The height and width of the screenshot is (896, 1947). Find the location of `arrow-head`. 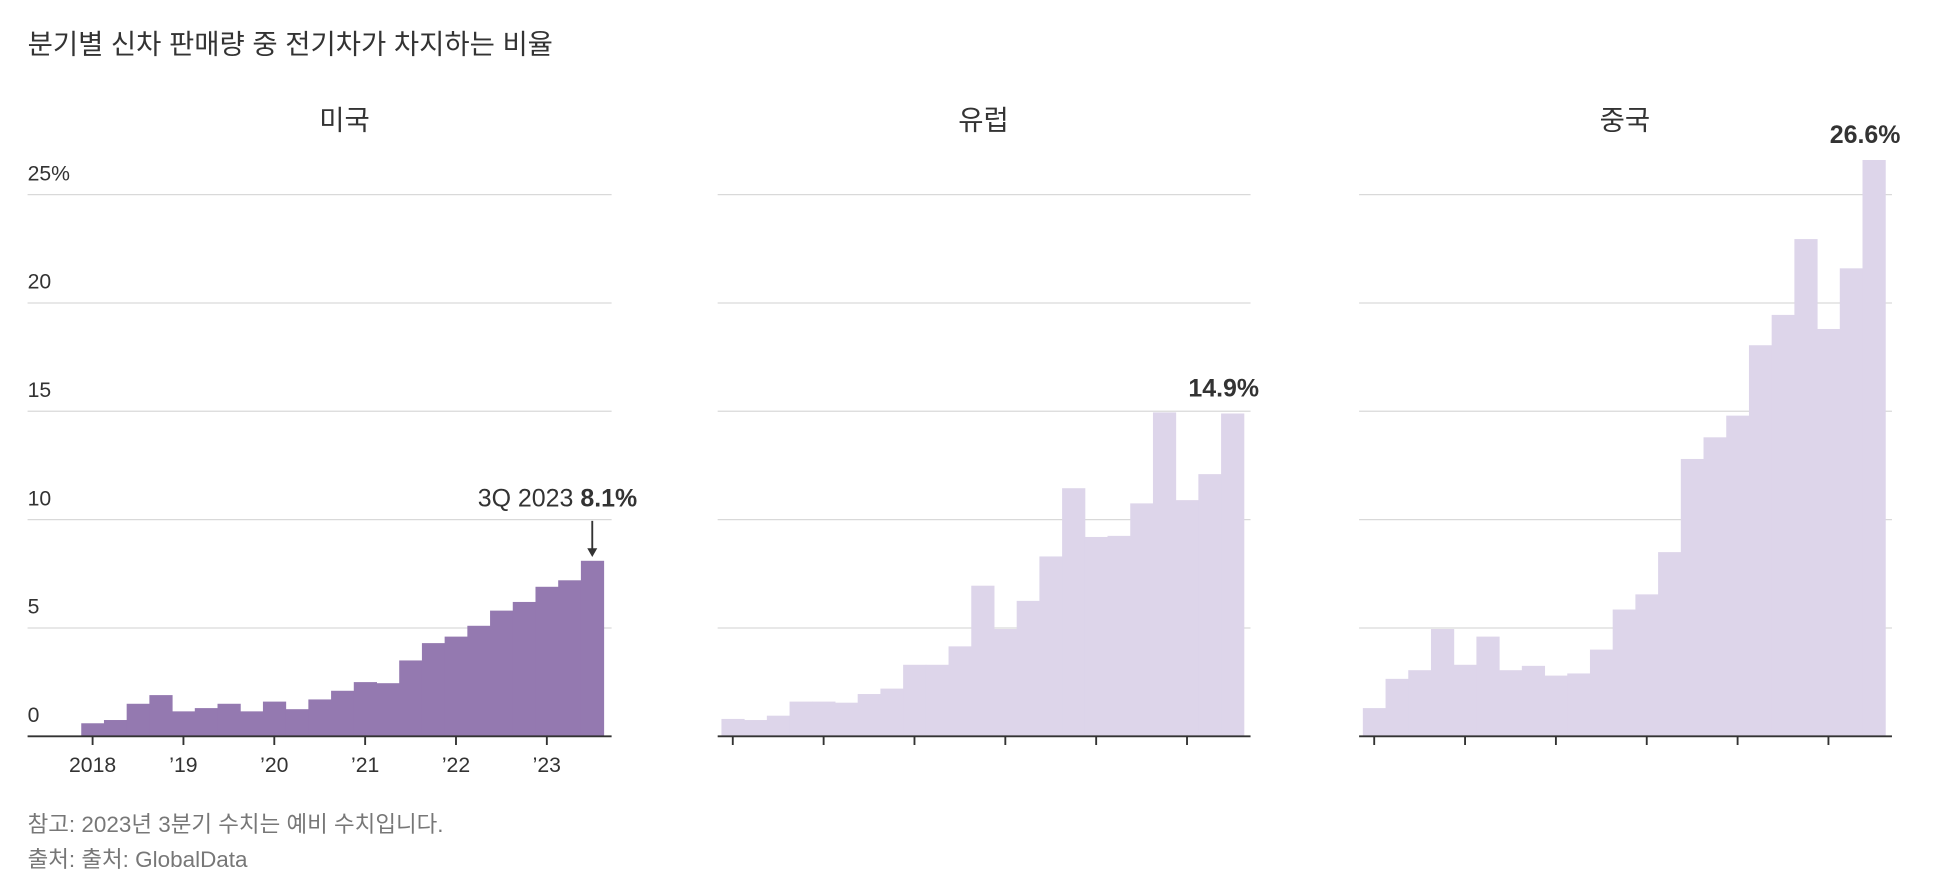

arrow-head is located at coordinates (592, 553).